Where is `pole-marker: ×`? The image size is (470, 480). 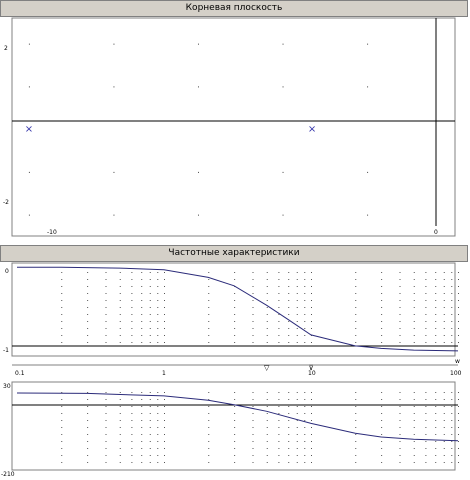
pole-marker: × is located at coordinates (312, 129).